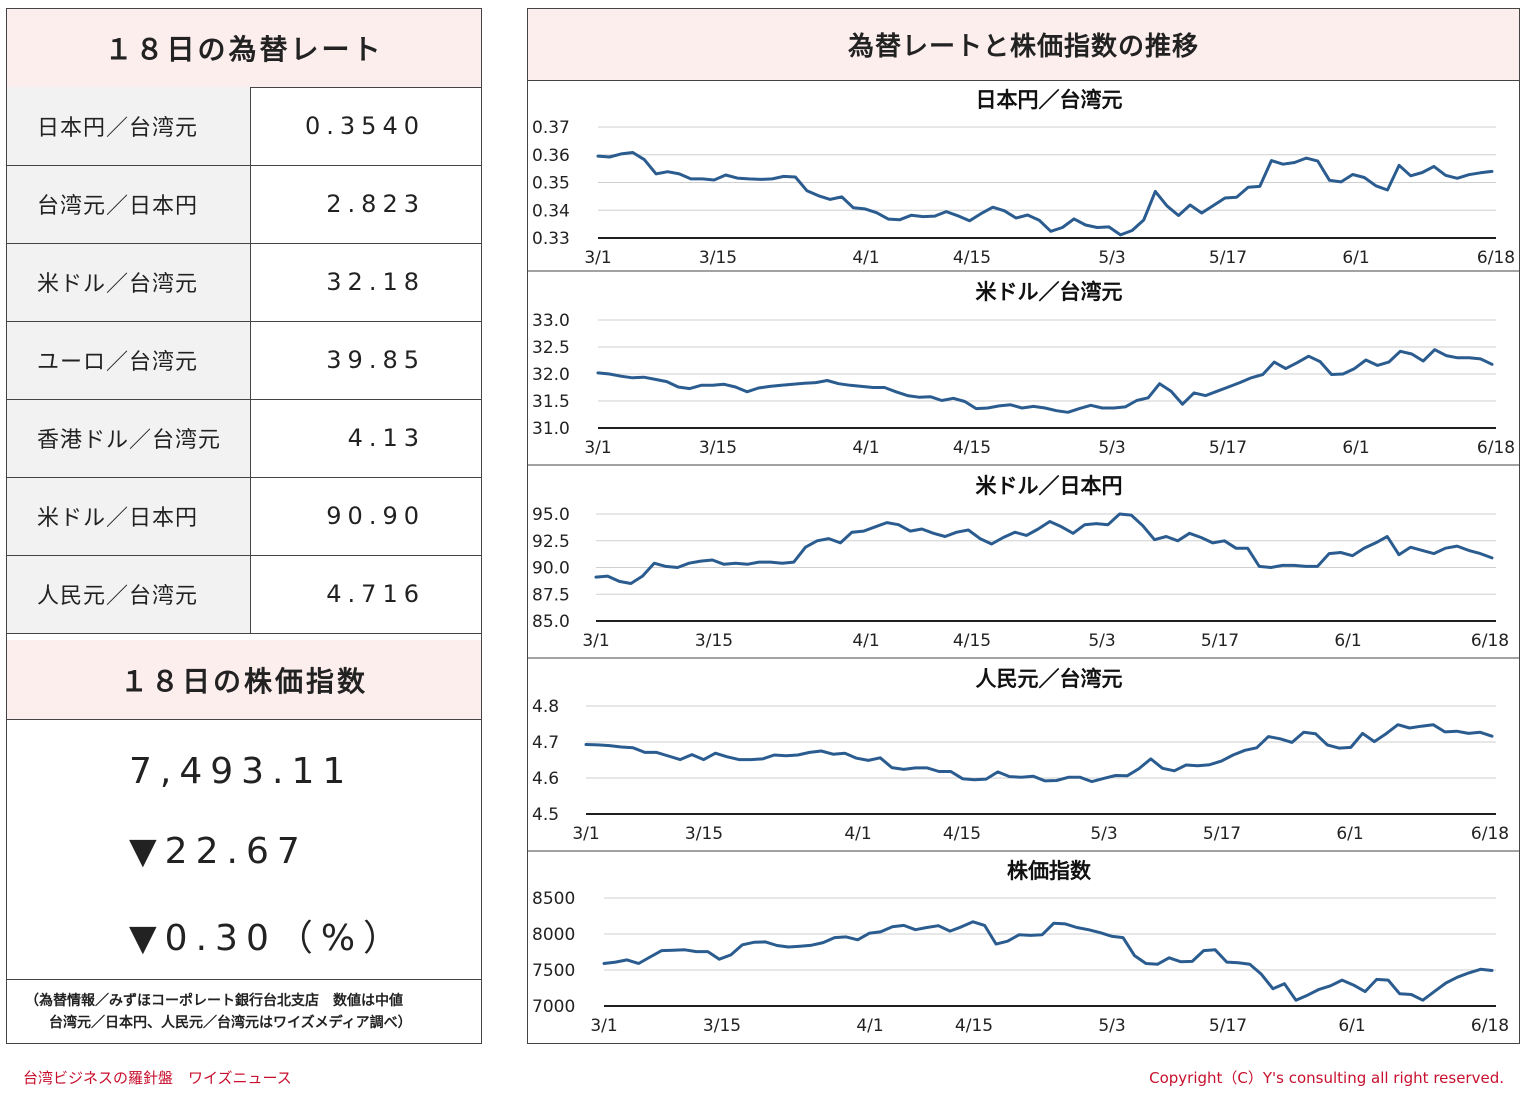 The width and height of the screenshot is (1524, 1094). I want to click on fx-rate-row: 米ドル／日本円 90.90, so click(244, 516).